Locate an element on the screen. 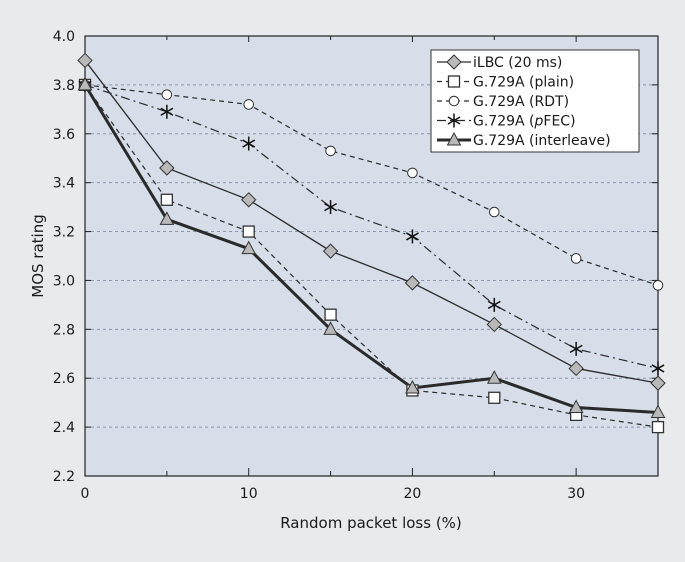 This screenshot has height=562, width=685. y-tick-label: 2.4 is located at coordinates (64, 428).